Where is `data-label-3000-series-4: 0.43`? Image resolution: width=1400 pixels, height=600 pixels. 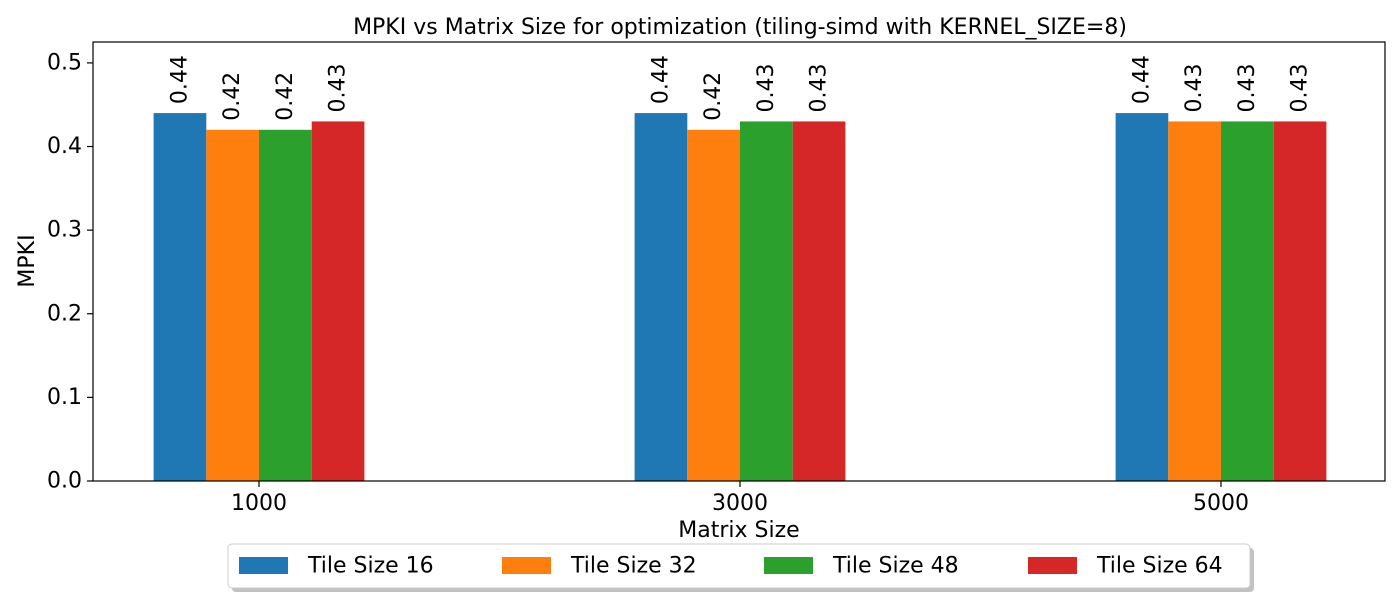 data-label-3000-series-4: 0.43 is located at coordinates (819, 87).